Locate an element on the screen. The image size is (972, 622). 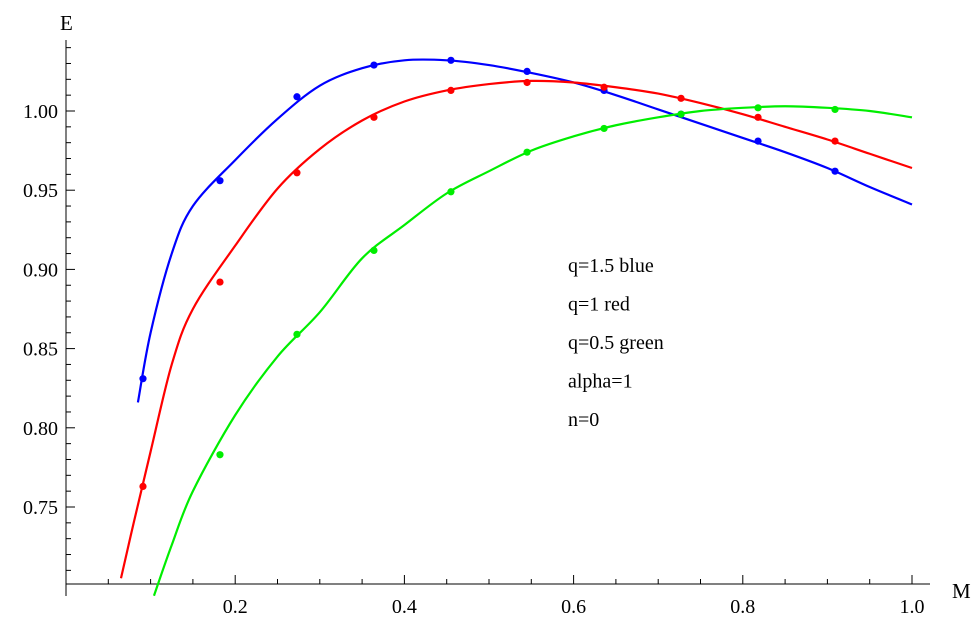
y-axis-label: E is located at coordinates (66, 23).